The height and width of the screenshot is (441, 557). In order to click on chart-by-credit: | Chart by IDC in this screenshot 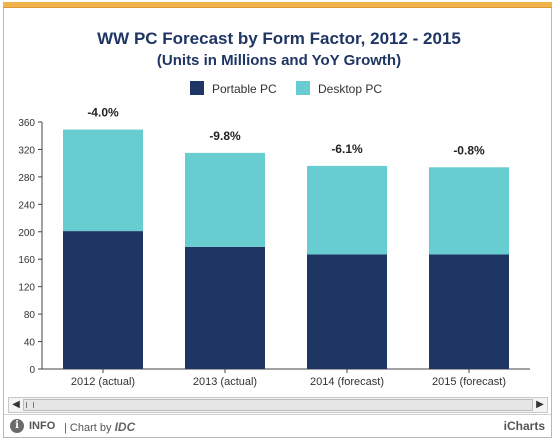, I will do `click(99, 427)`.